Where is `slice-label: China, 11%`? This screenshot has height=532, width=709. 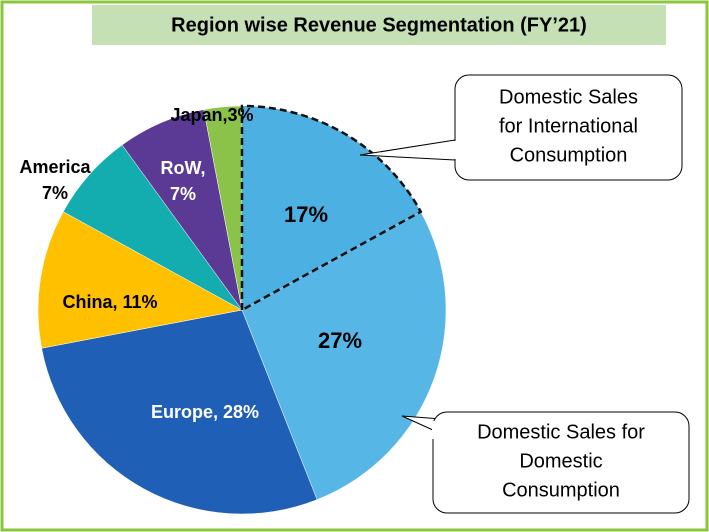
slice-label: China, 11% is located at coordinates (109, 302).